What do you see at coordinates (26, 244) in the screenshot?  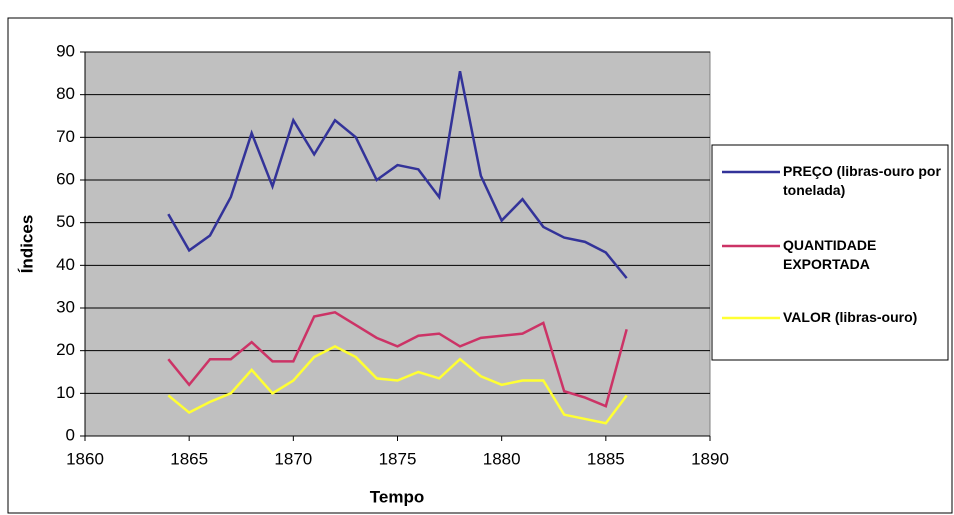 I see `y-axis-label: Índices` at bounding box center [26, 244].